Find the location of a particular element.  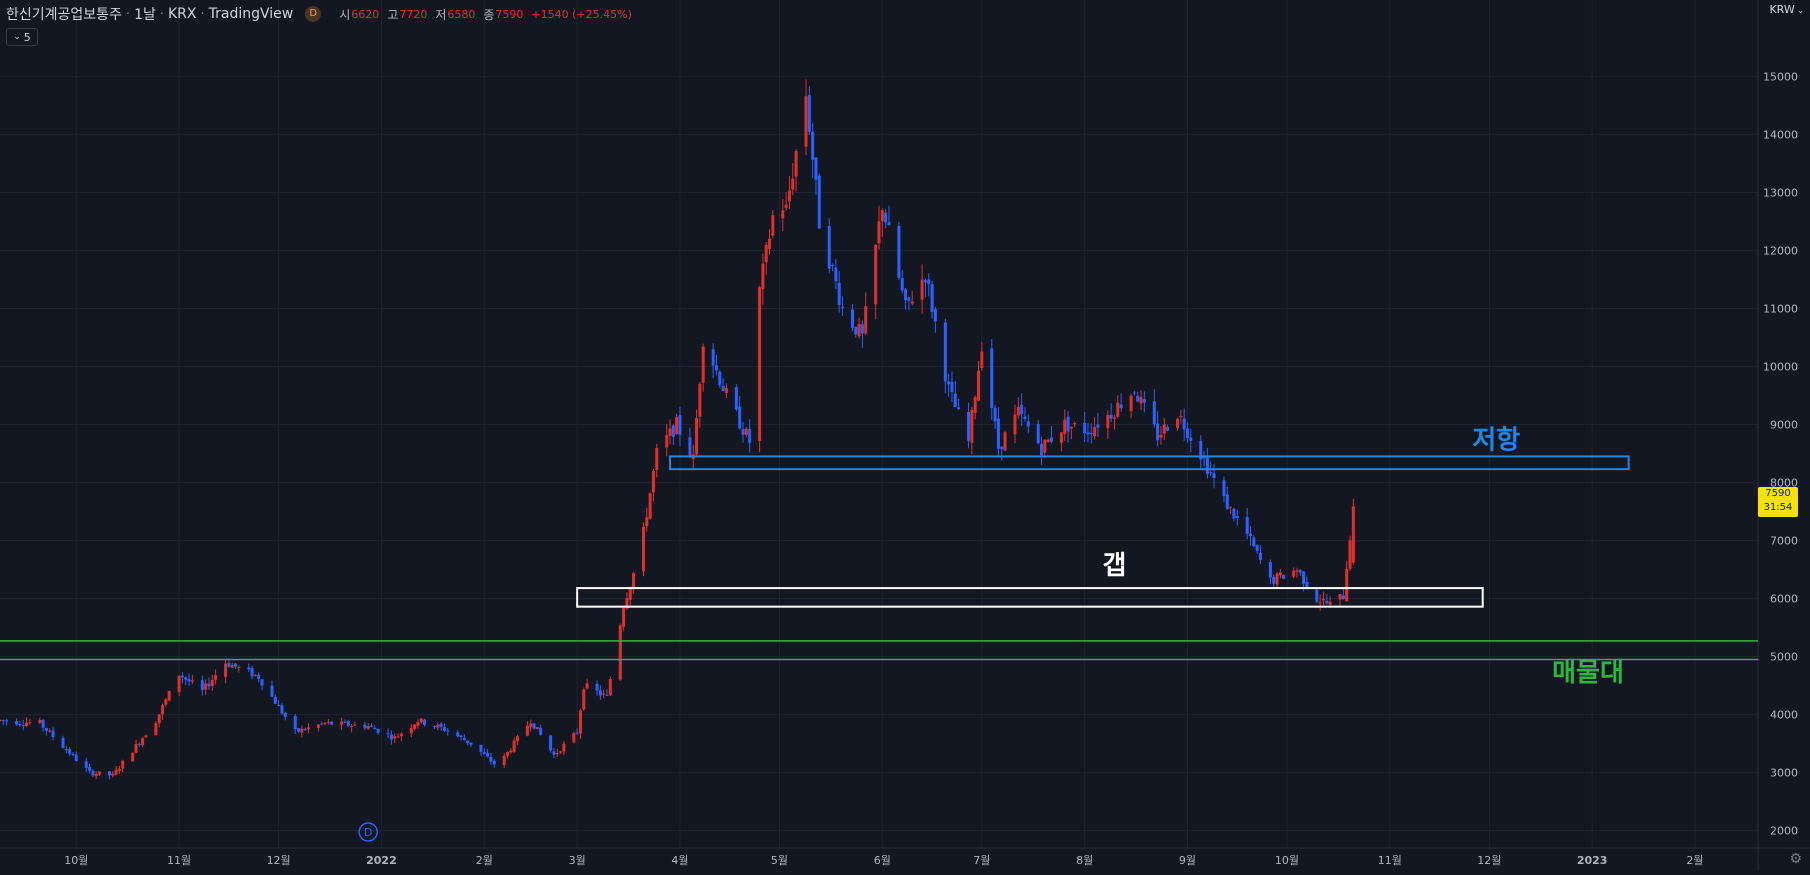

chevron-down-icon: ⌄ is located at coordinates (17, 37).